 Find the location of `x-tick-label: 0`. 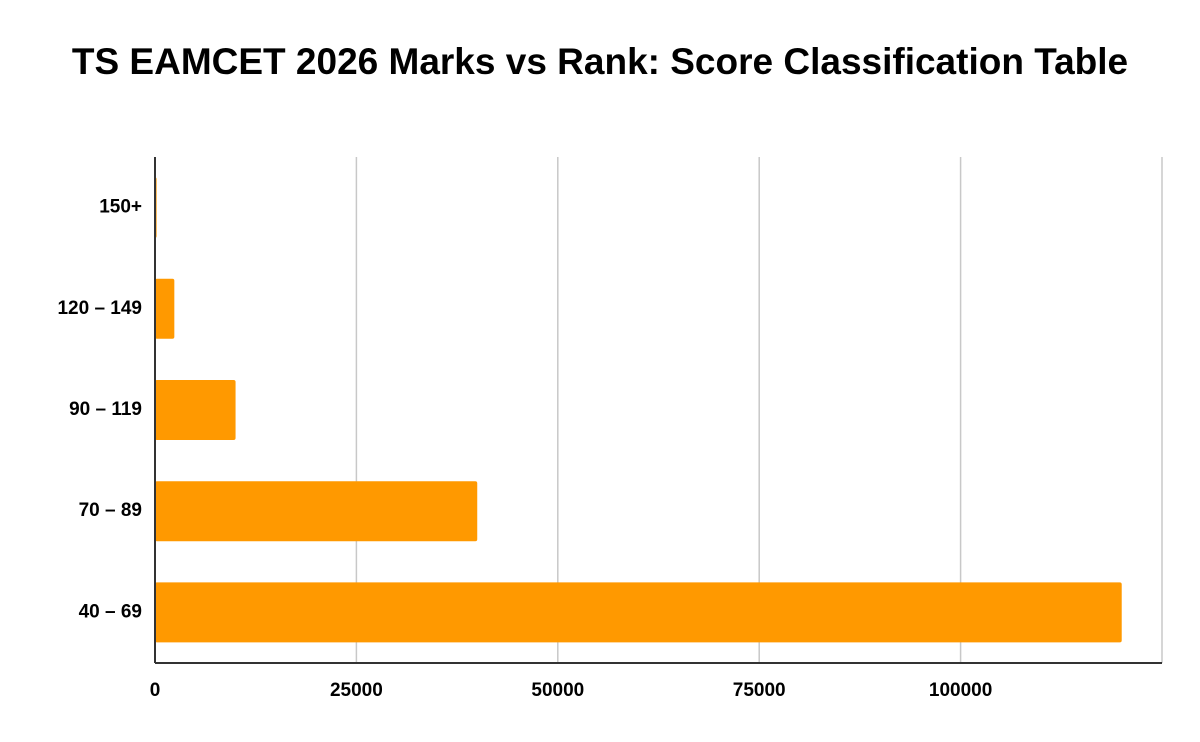

x-tick-label: 0 is located at coordinates (155, 690).